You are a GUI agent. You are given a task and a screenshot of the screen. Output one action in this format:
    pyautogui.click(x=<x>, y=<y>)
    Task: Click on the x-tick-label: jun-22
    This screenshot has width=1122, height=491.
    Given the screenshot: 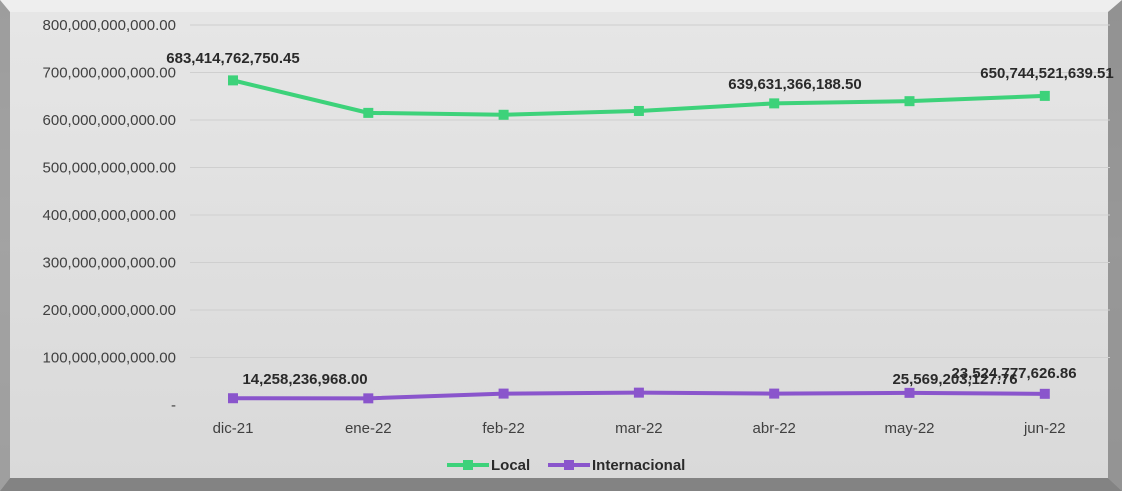 What is the action you would take?
    pyautogui.click(x=1044, y=428)
    